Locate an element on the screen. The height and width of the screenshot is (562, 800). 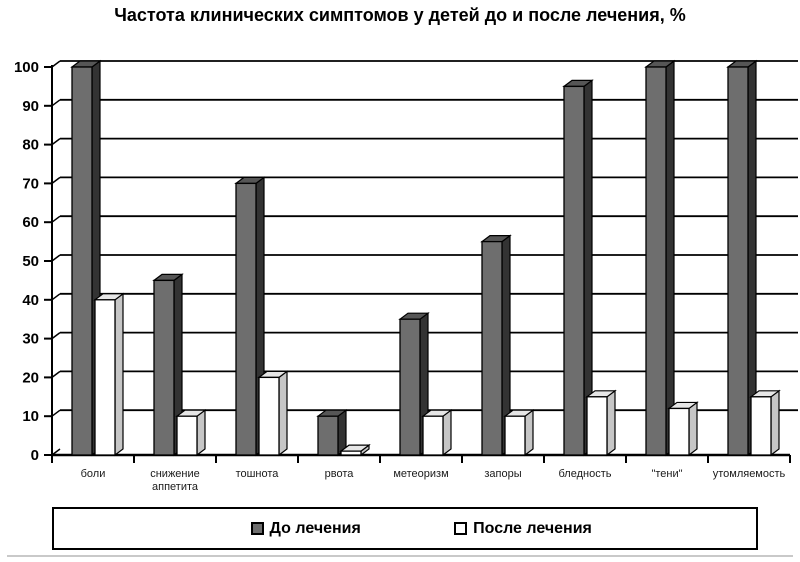
chart-legend: До лечения После лечения is located at coordinates (405, 528).